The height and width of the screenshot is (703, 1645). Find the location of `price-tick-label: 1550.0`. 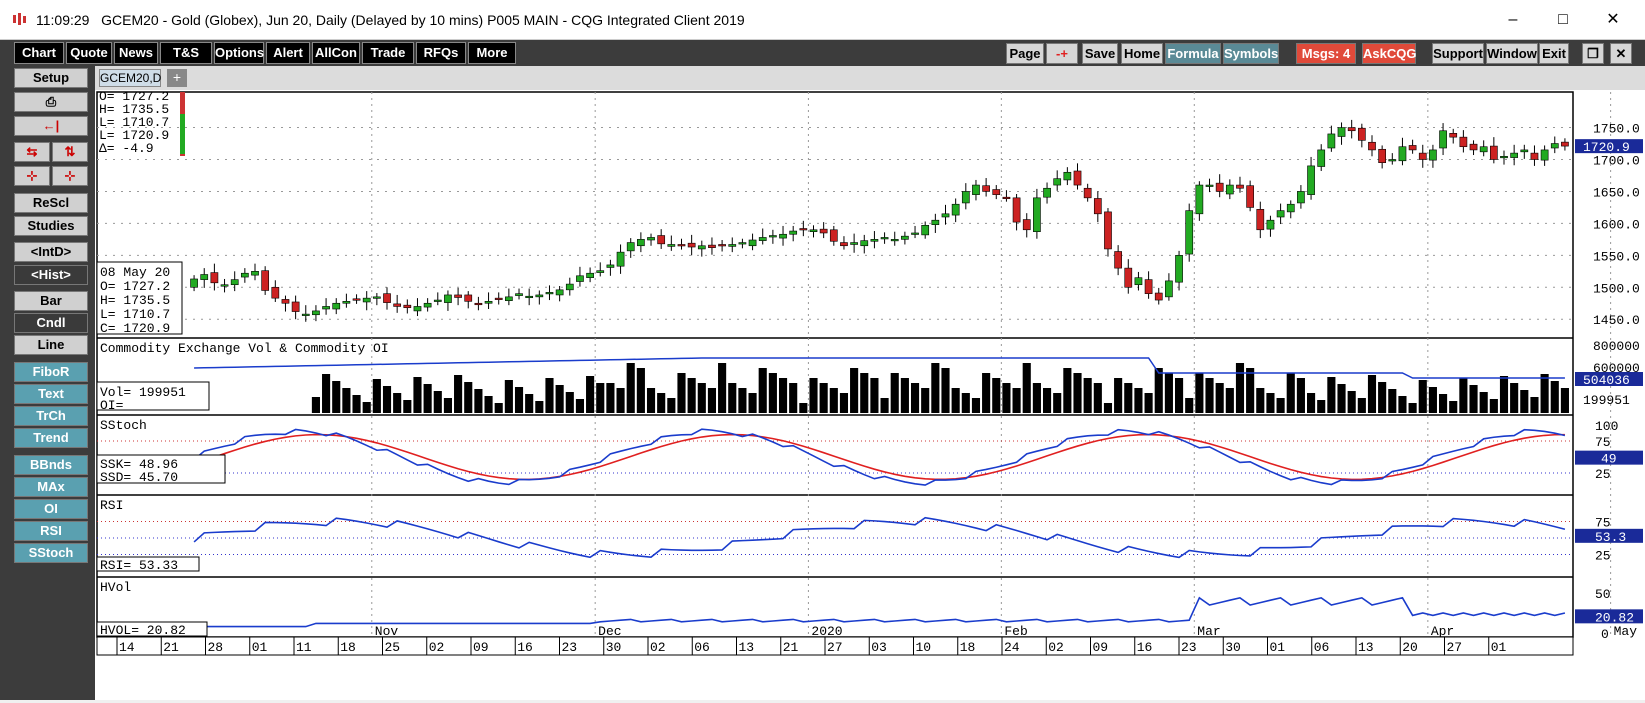

price-tick-label: 1550.0 is located at coordinates (1616, 256).